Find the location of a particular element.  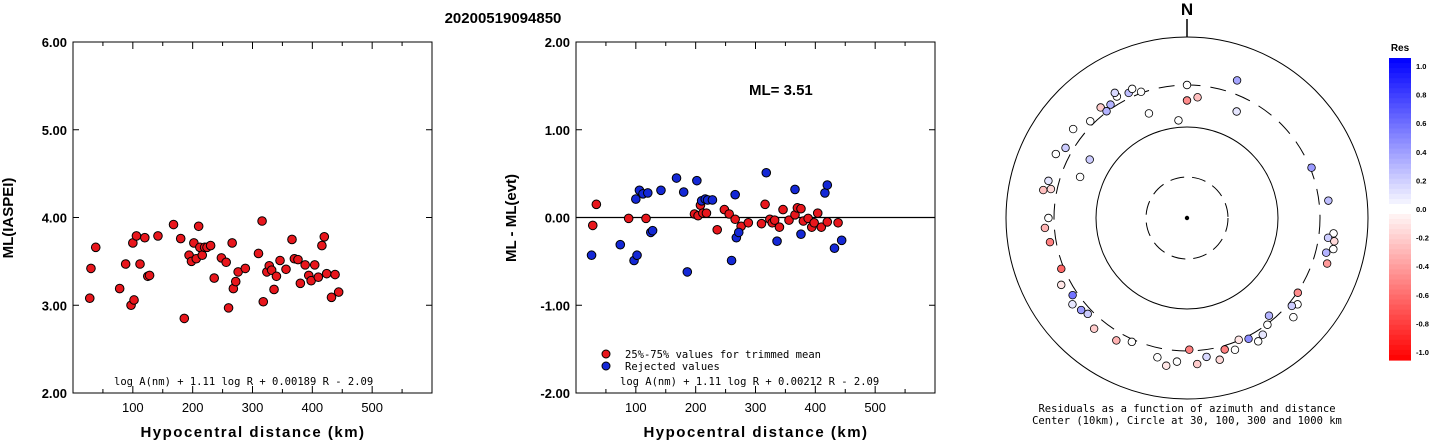

colorbar-tick-label: 0.4 is located at coordinates (1421, 152).